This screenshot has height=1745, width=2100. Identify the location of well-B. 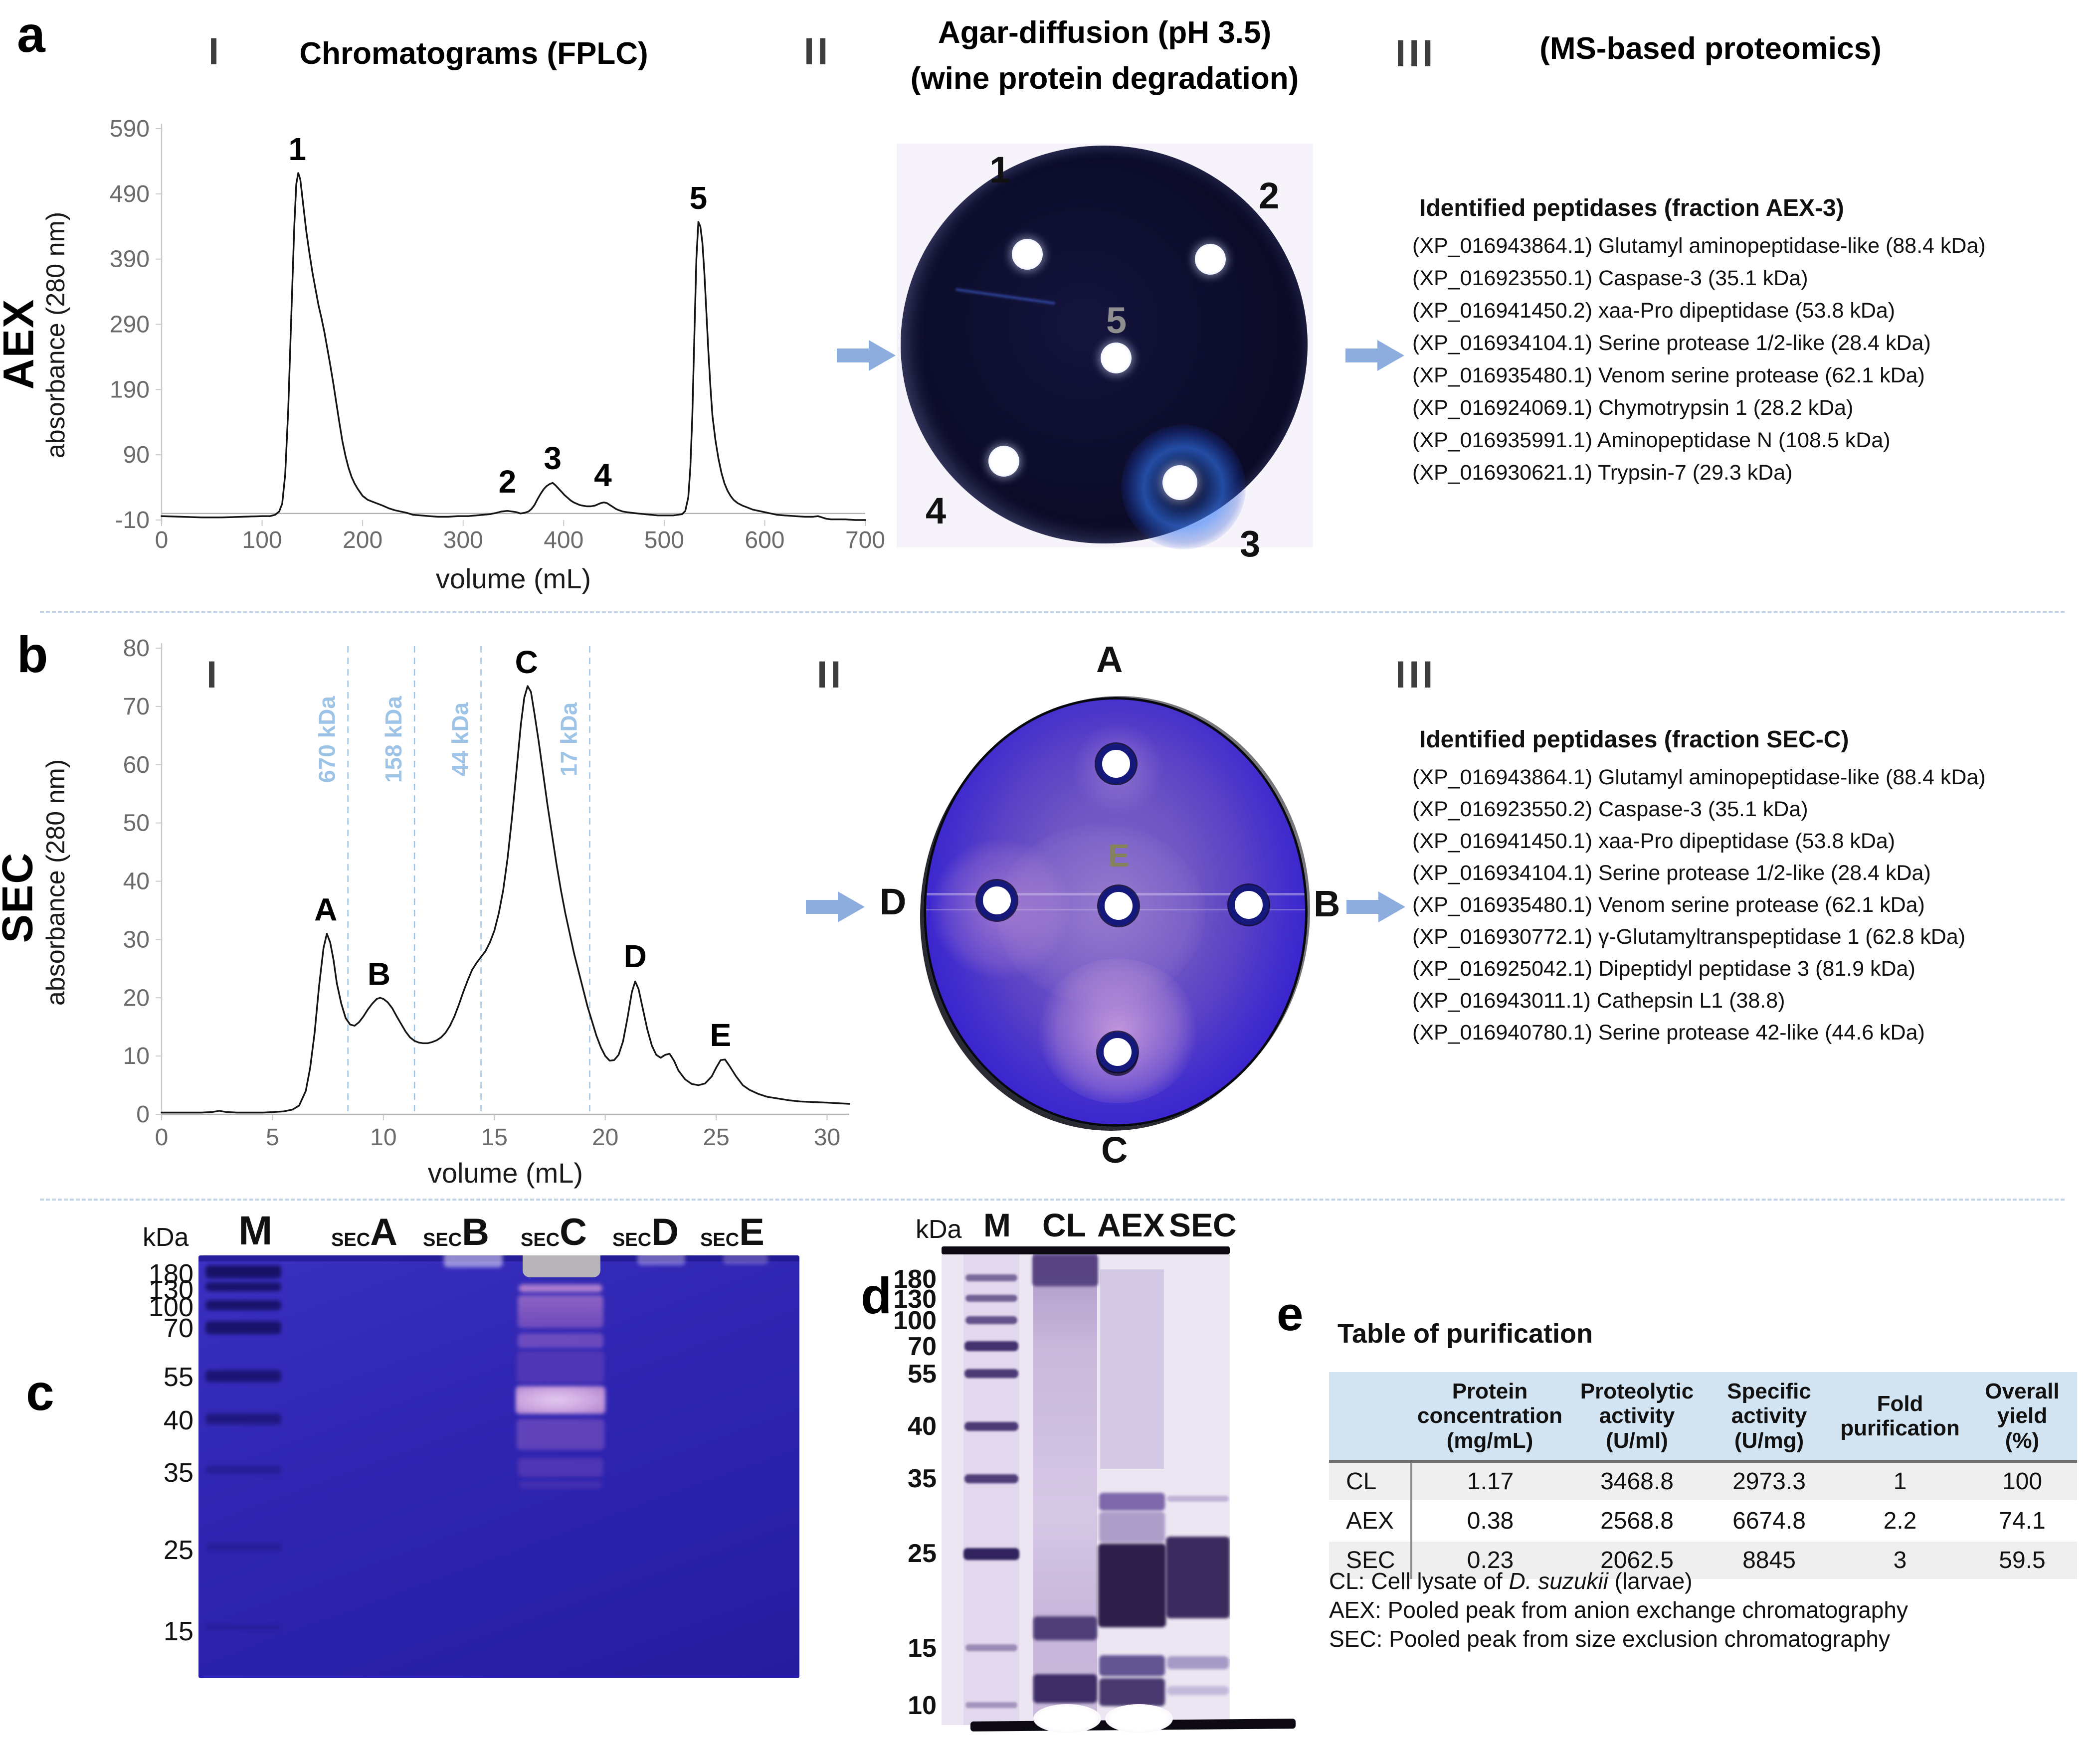
(1249, 905).